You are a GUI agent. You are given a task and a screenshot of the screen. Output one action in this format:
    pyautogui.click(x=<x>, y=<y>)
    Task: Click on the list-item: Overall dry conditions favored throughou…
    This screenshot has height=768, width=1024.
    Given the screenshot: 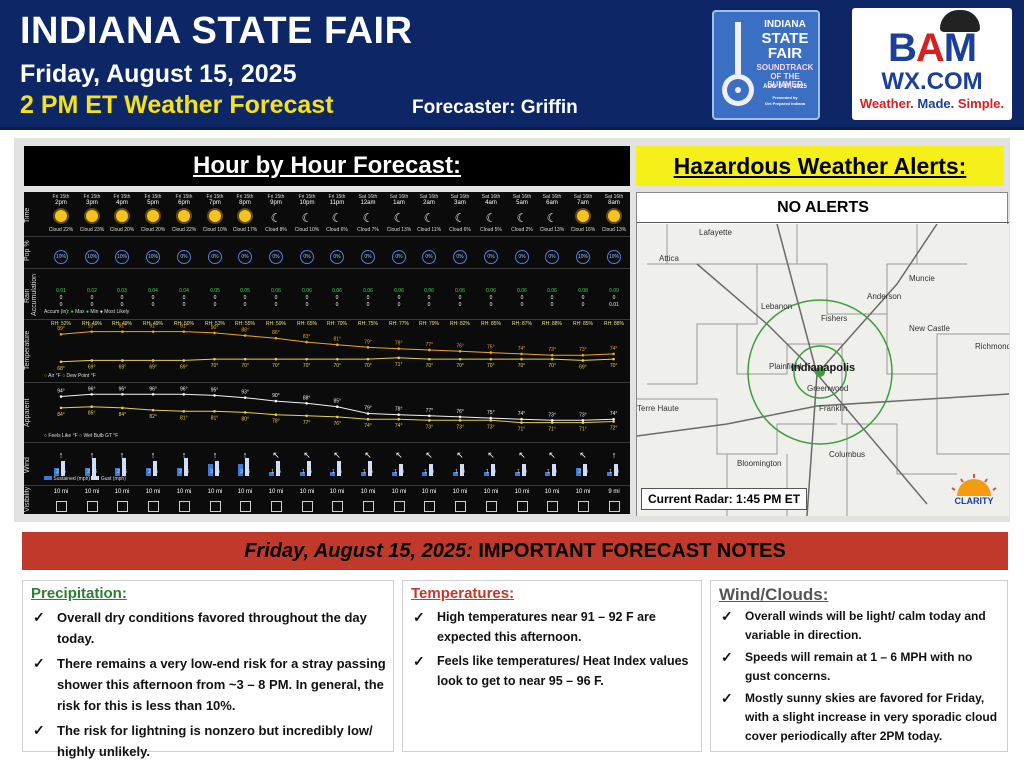 What is the action you would take?
    pyautogui.click(x=209, y=628)
    